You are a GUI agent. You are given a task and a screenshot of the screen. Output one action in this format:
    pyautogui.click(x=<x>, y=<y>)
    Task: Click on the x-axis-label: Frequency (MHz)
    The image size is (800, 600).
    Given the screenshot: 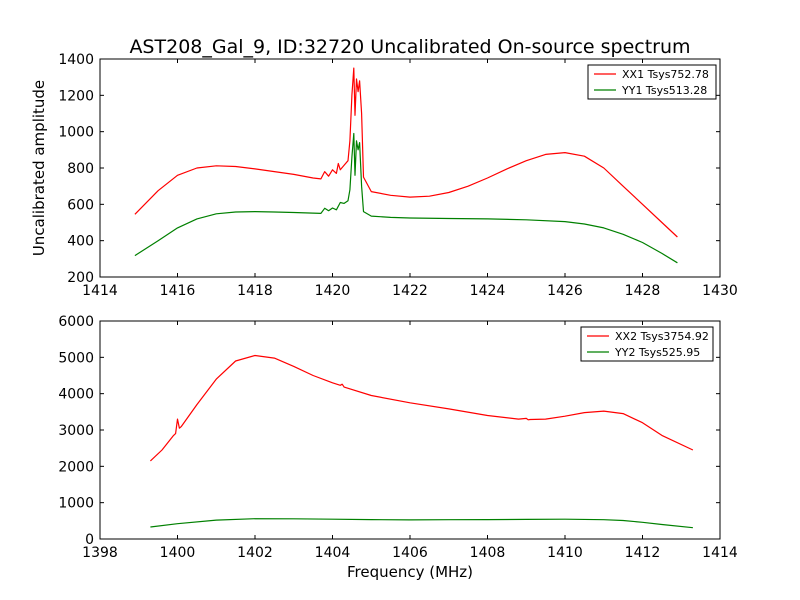 What is the action you would take?
    pyautogui.click(x=410, y=572)
    